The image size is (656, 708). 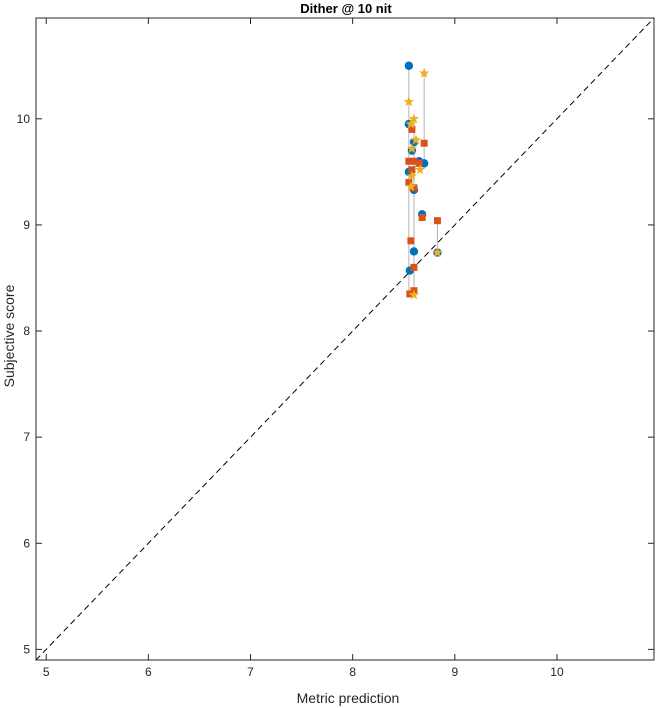 What do you see at coordinates (26, 437) in the screenshot?
I see `y-tick-label: 7` at bounding box center [26, 437].